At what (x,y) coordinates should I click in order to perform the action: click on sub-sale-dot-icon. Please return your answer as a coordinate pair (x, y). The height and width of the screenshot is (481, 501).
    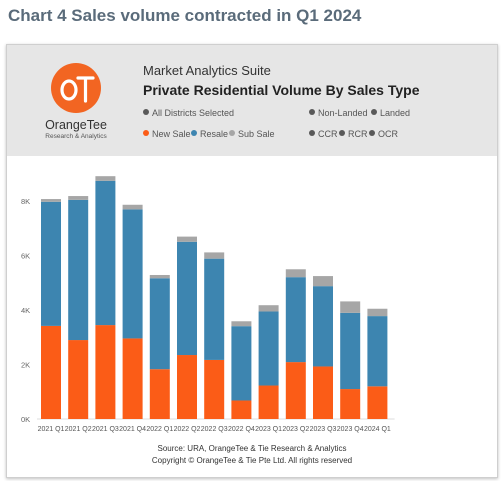
    Looking at the image, I should click on (232, 133).